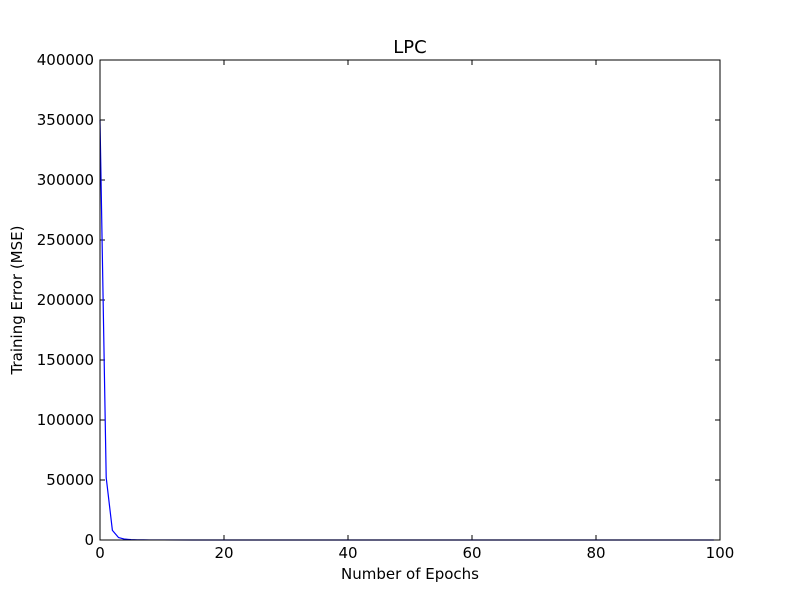 This screenshot has width=800, height=600. Describe the element at coordinates (70, 480) in the screenshot. I see `y-tick-label: 50000` at that location.